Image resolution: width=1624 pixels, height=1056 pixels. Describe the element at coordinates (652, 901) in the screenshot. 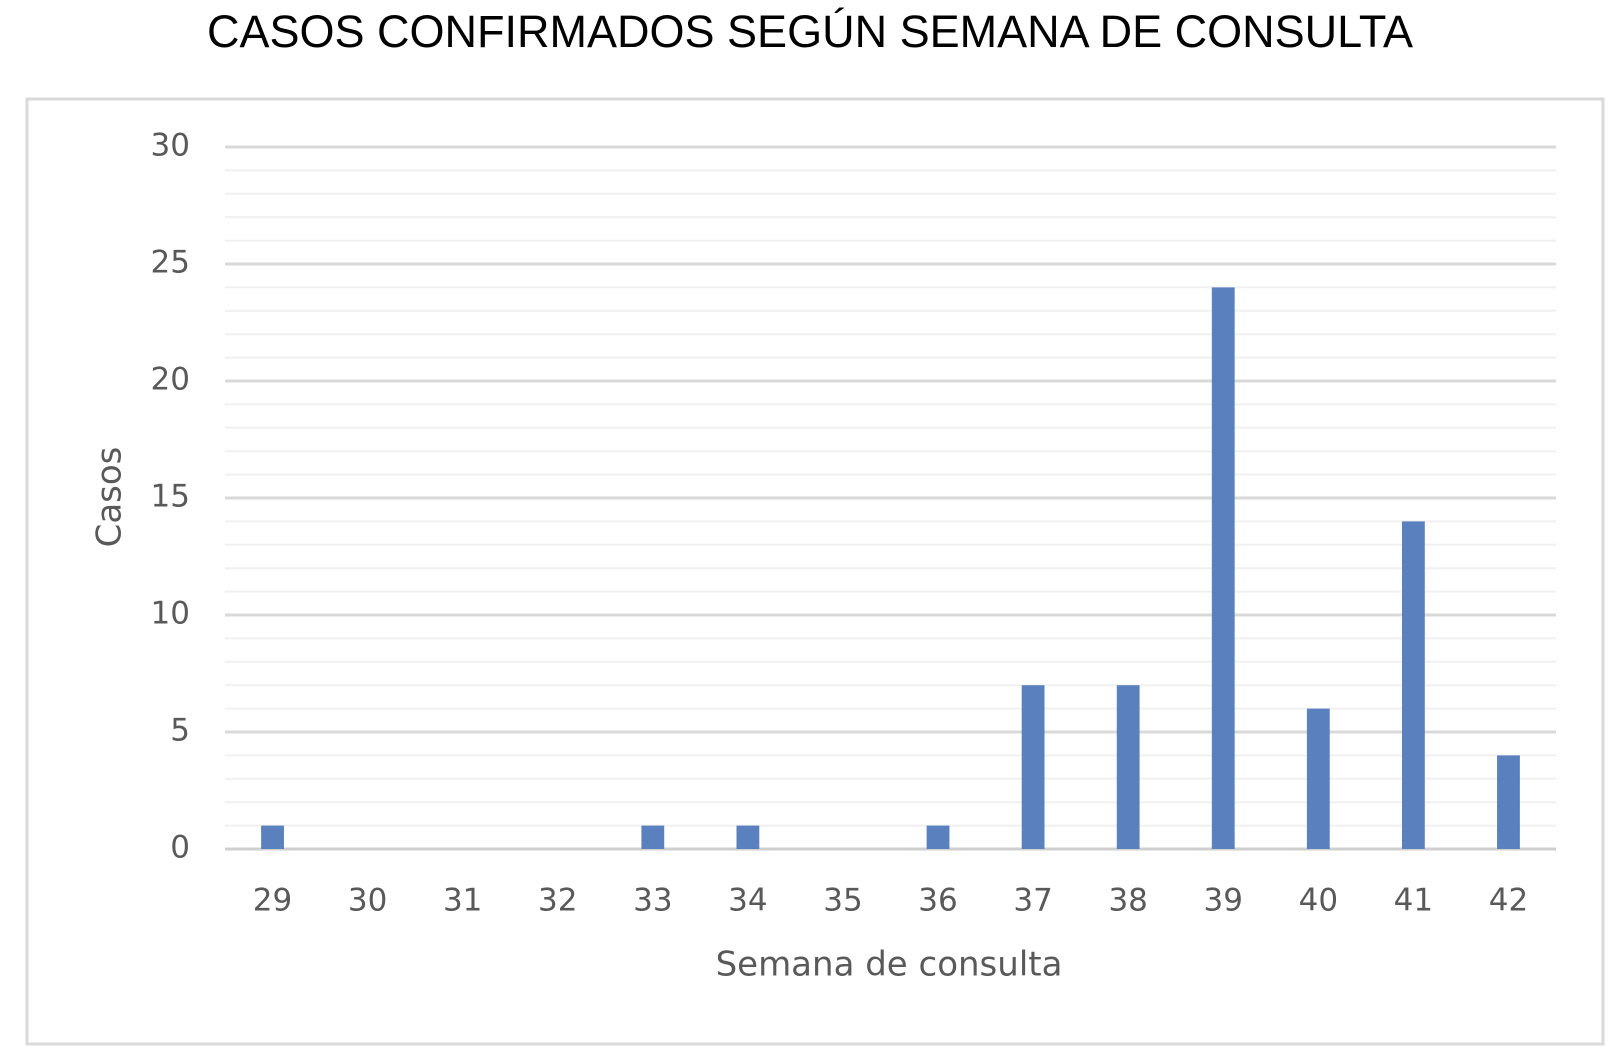

I see `x-tick-label: 33` at that location.